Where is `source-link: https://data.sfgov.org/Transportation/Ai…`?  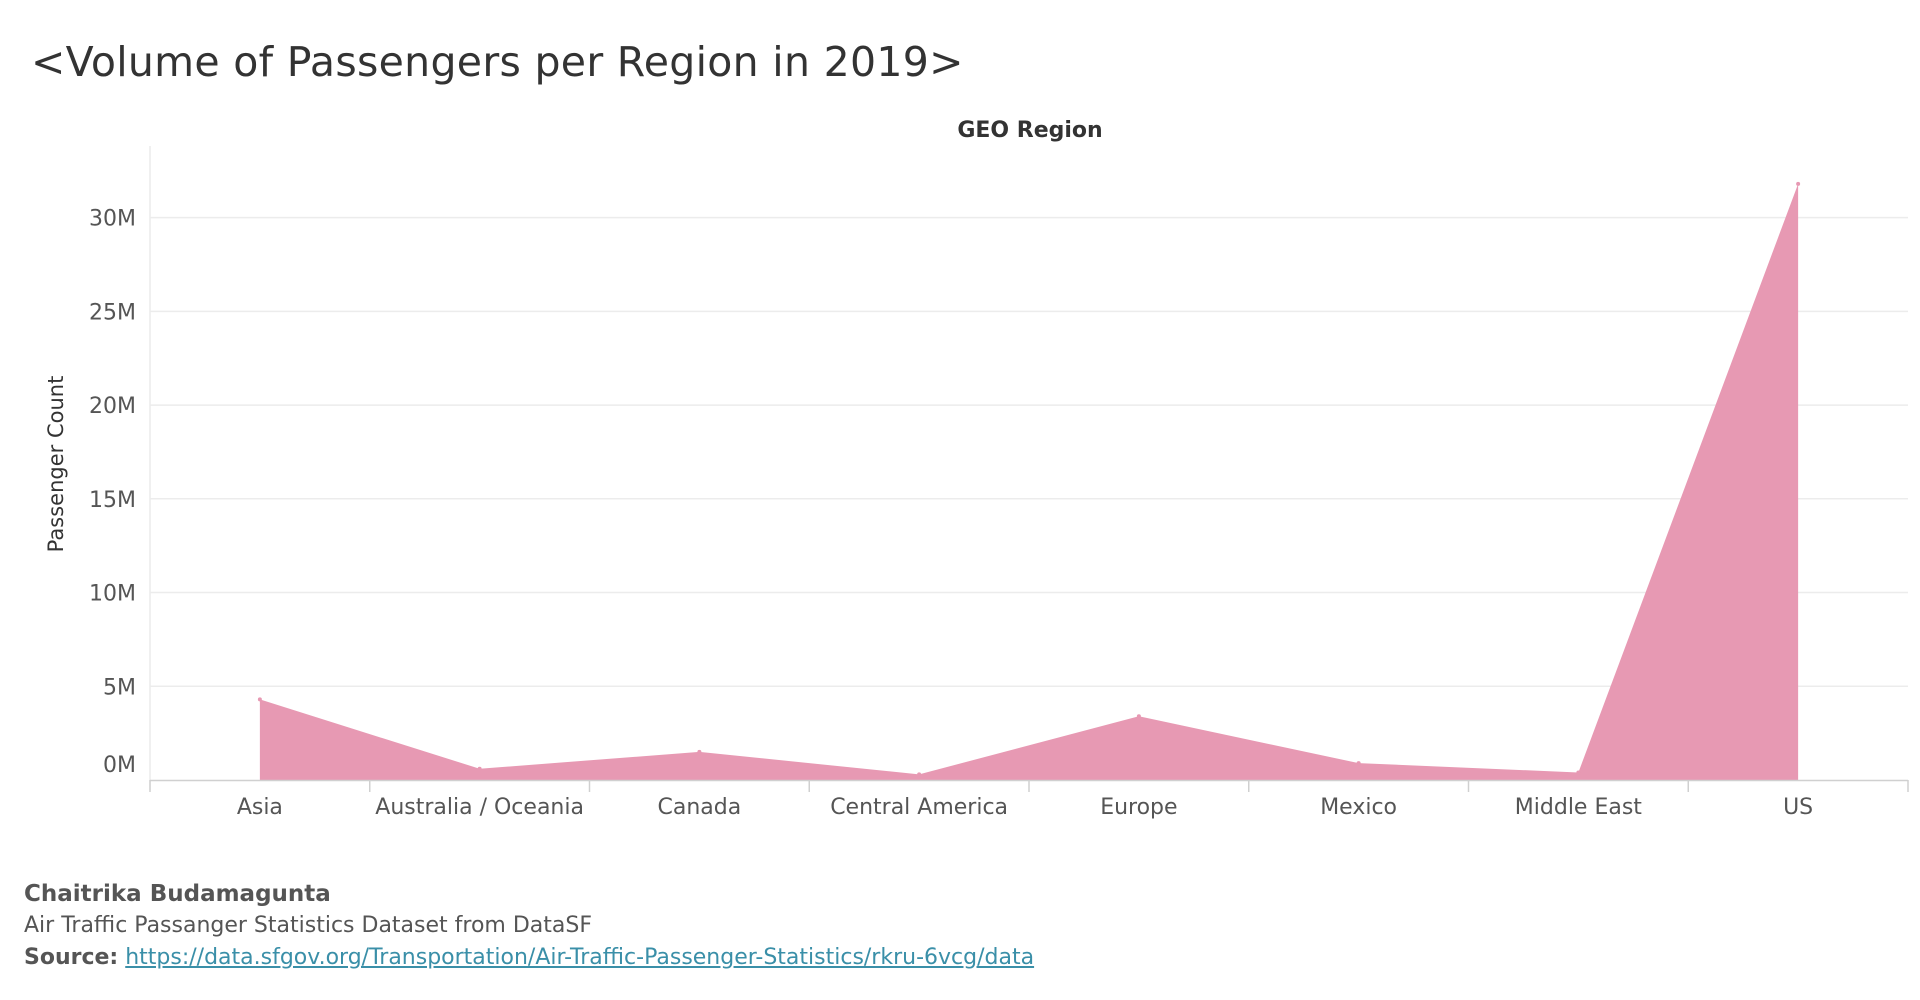
source-link: https://data.sfgov.org/Transportation/Ai… is located at coordinates (580, 957).